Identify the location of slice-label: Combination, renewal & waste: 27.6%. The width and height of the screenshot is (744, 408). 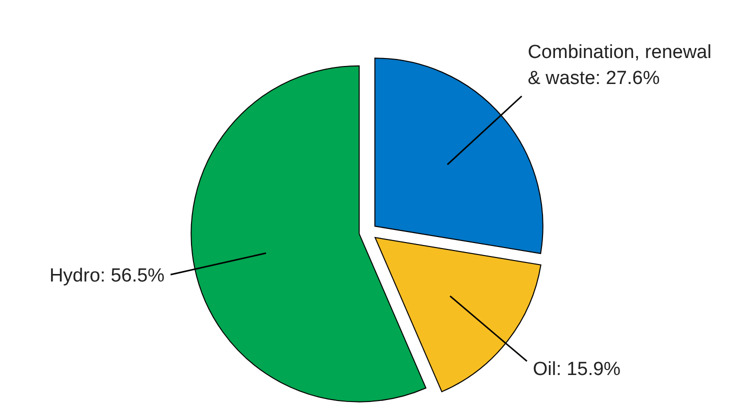
(620, 66).